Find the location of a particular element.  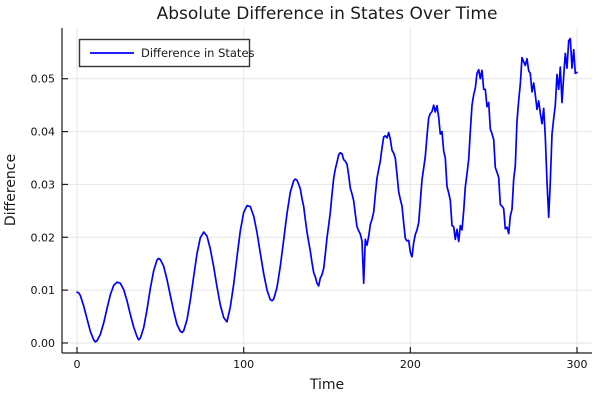

y-tick-label: 0.02 is located at coordinates (43, 237).